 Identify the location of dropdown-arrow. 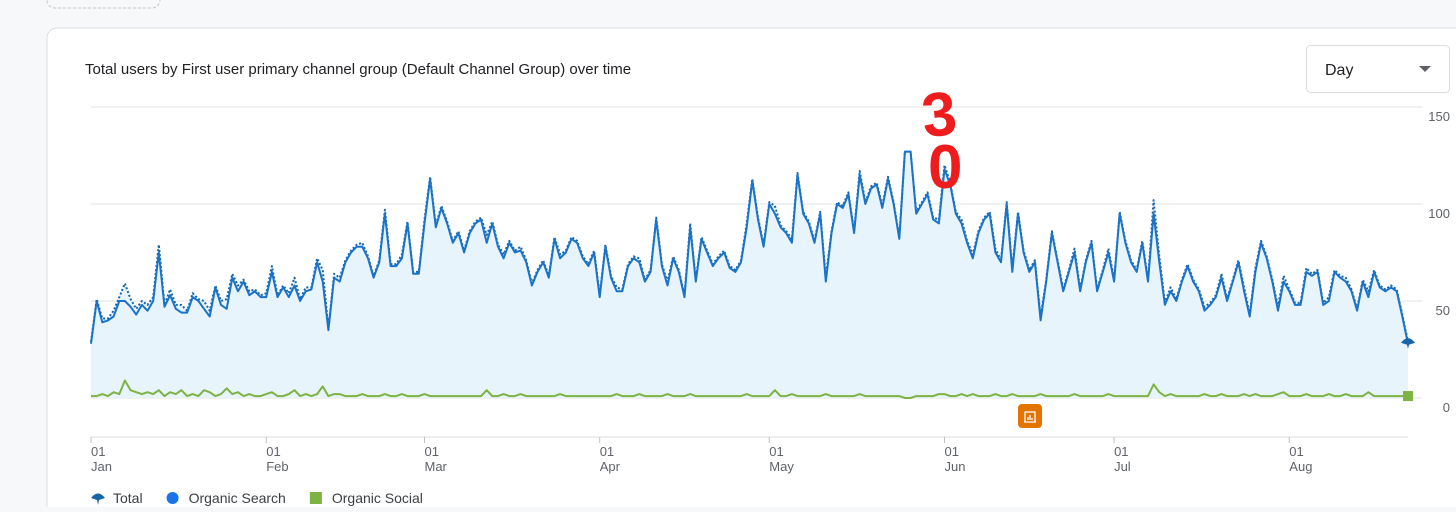
(1425, 69).